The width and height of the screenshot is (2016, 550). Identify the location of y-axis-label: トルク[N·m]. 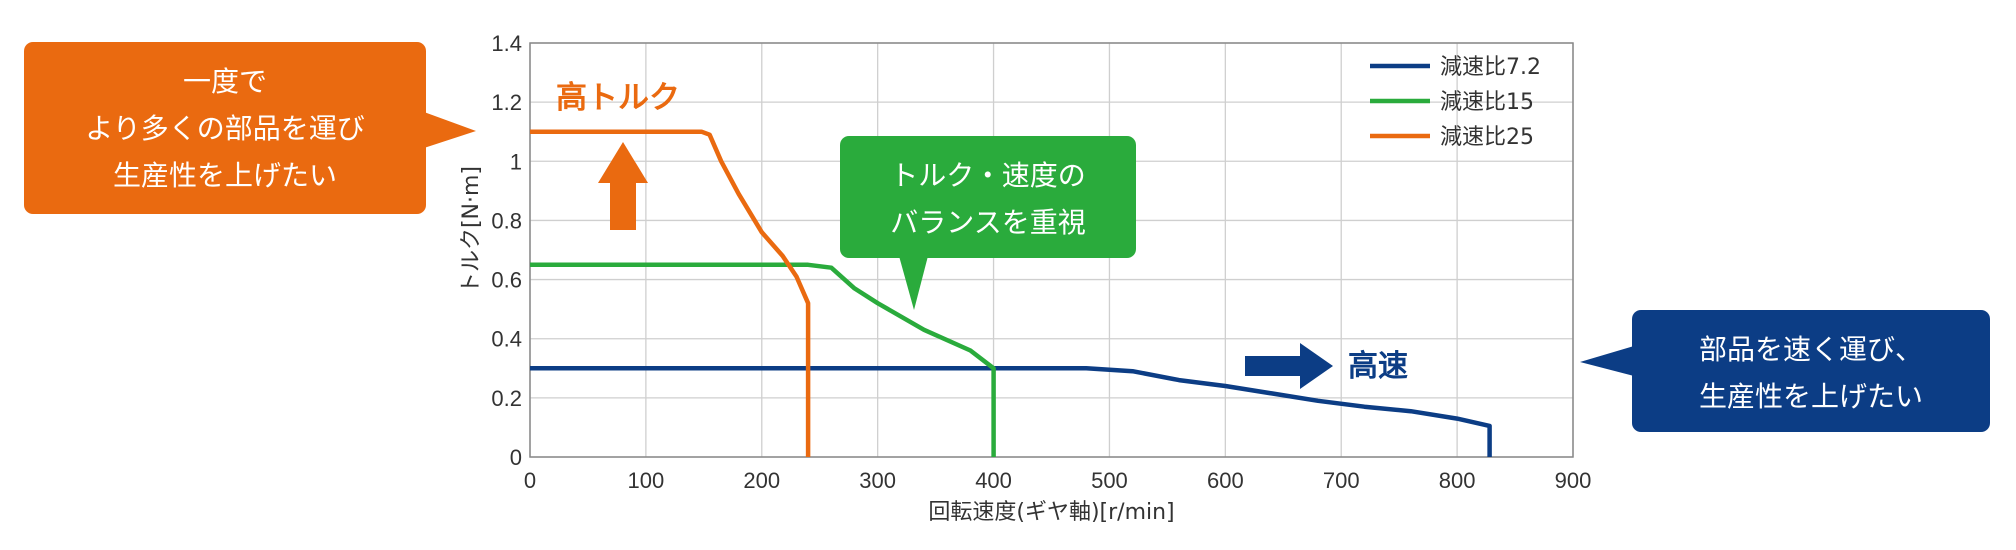
(471, 230).